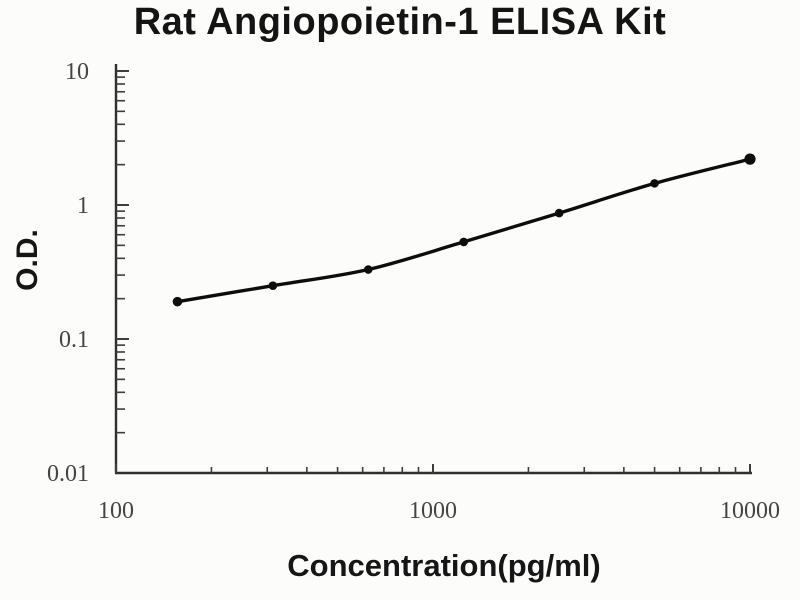 The width and height of the screenshot is (800, 600). I want to click on y-tick-labels: 10 1 0.1 0.01, so click(68, 273).